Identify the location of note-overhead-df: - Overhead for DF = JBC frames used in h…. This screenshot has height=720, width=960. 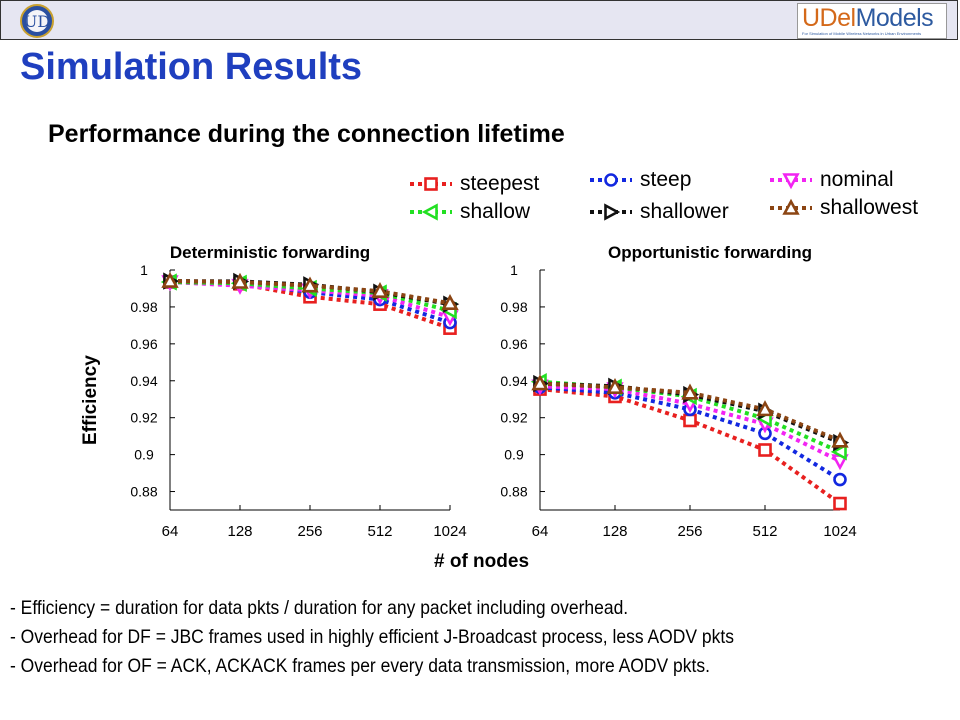
(372, 637).